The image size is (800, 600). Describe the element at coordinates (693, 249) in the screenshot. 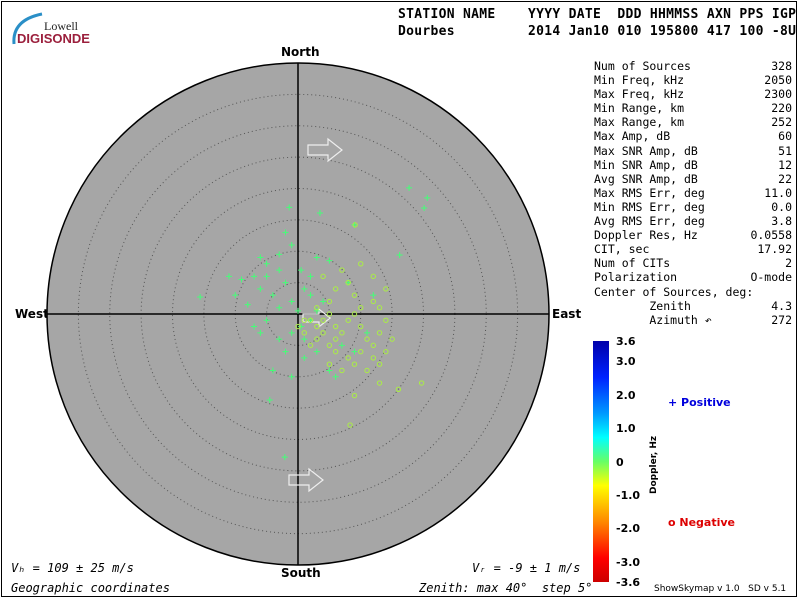

I see `stat-row: CIT, sec 17.92` at that location.